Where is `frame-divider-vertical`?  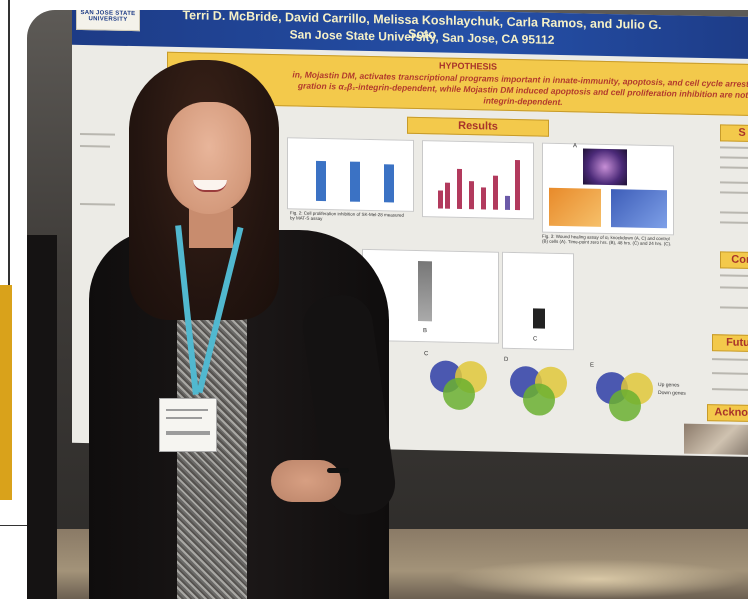
frame-divider-vertical is located at coordinates (9, 250).